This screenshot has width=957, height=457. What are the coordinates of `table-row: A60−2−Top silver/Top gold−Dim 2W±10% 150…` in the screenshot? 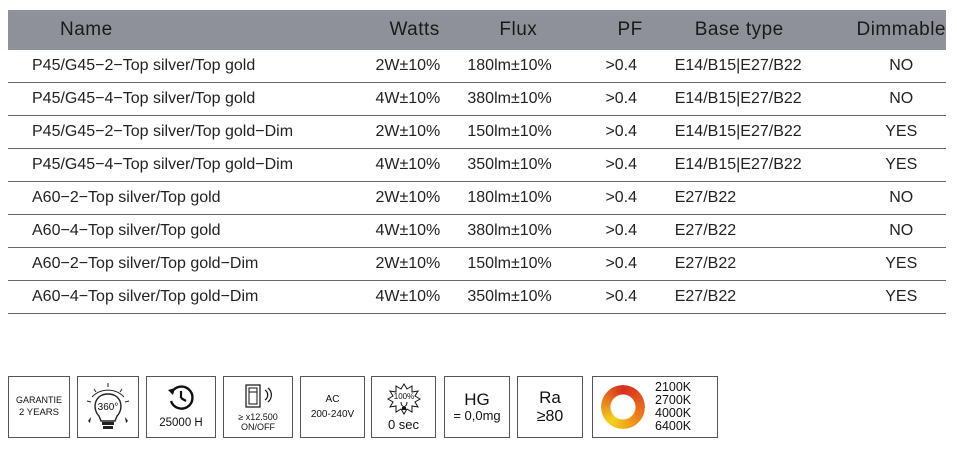 It's located at (477, 264).